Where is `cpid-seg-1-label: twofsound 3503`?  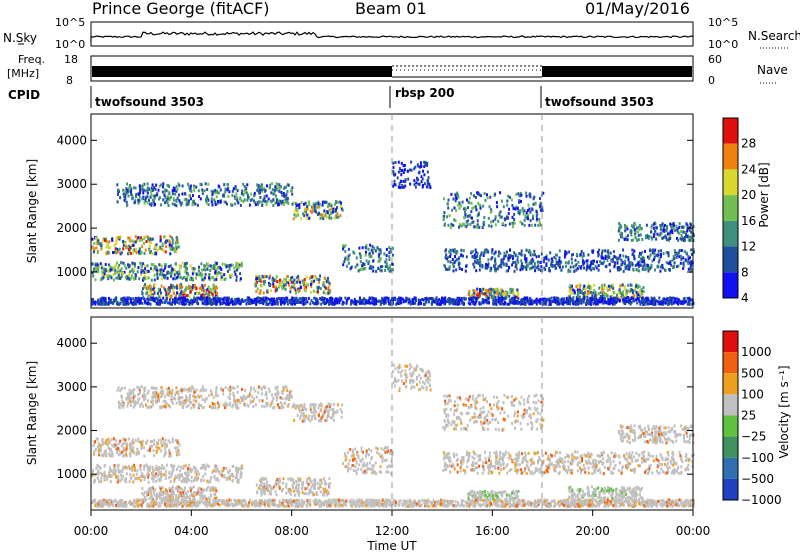 cpid-seg-1-label: twofsound 3503 is located at coordinates (149, 102).